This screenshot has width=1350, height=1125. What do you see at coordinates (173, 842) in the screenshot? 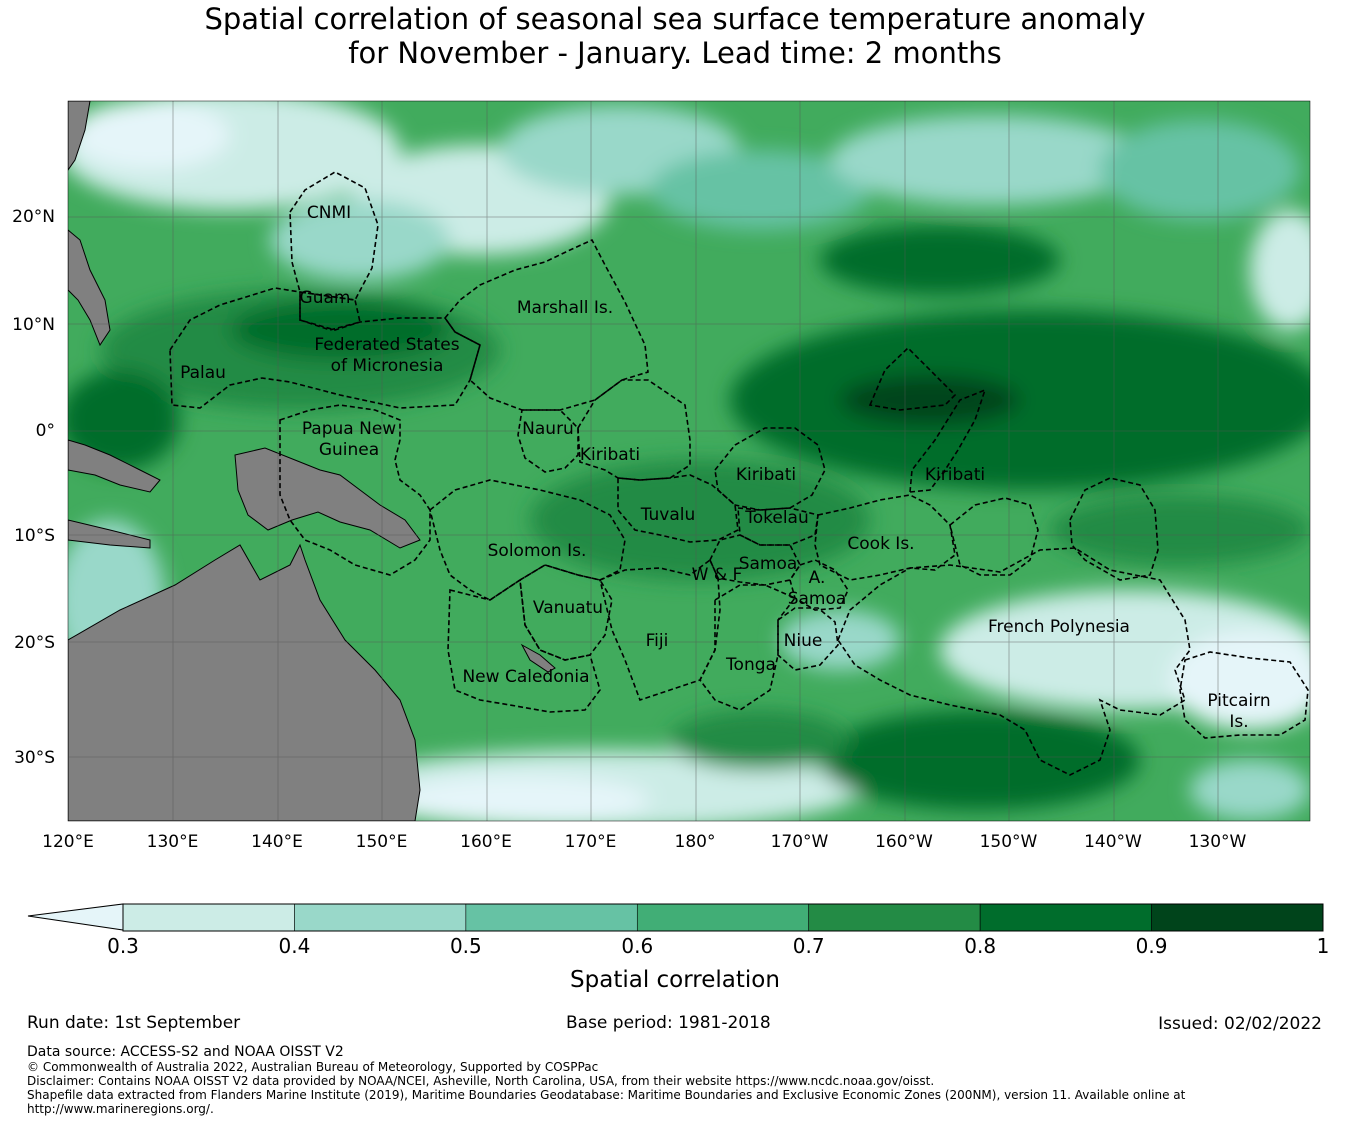
I see `lon-tick-label: 130°E` at bounding box center [173, 842].